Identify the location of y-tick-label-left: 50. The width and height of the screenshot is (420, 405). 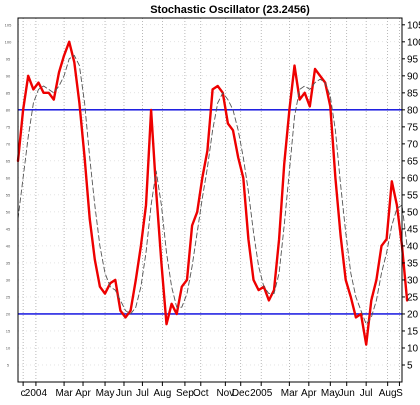
(8, 211).